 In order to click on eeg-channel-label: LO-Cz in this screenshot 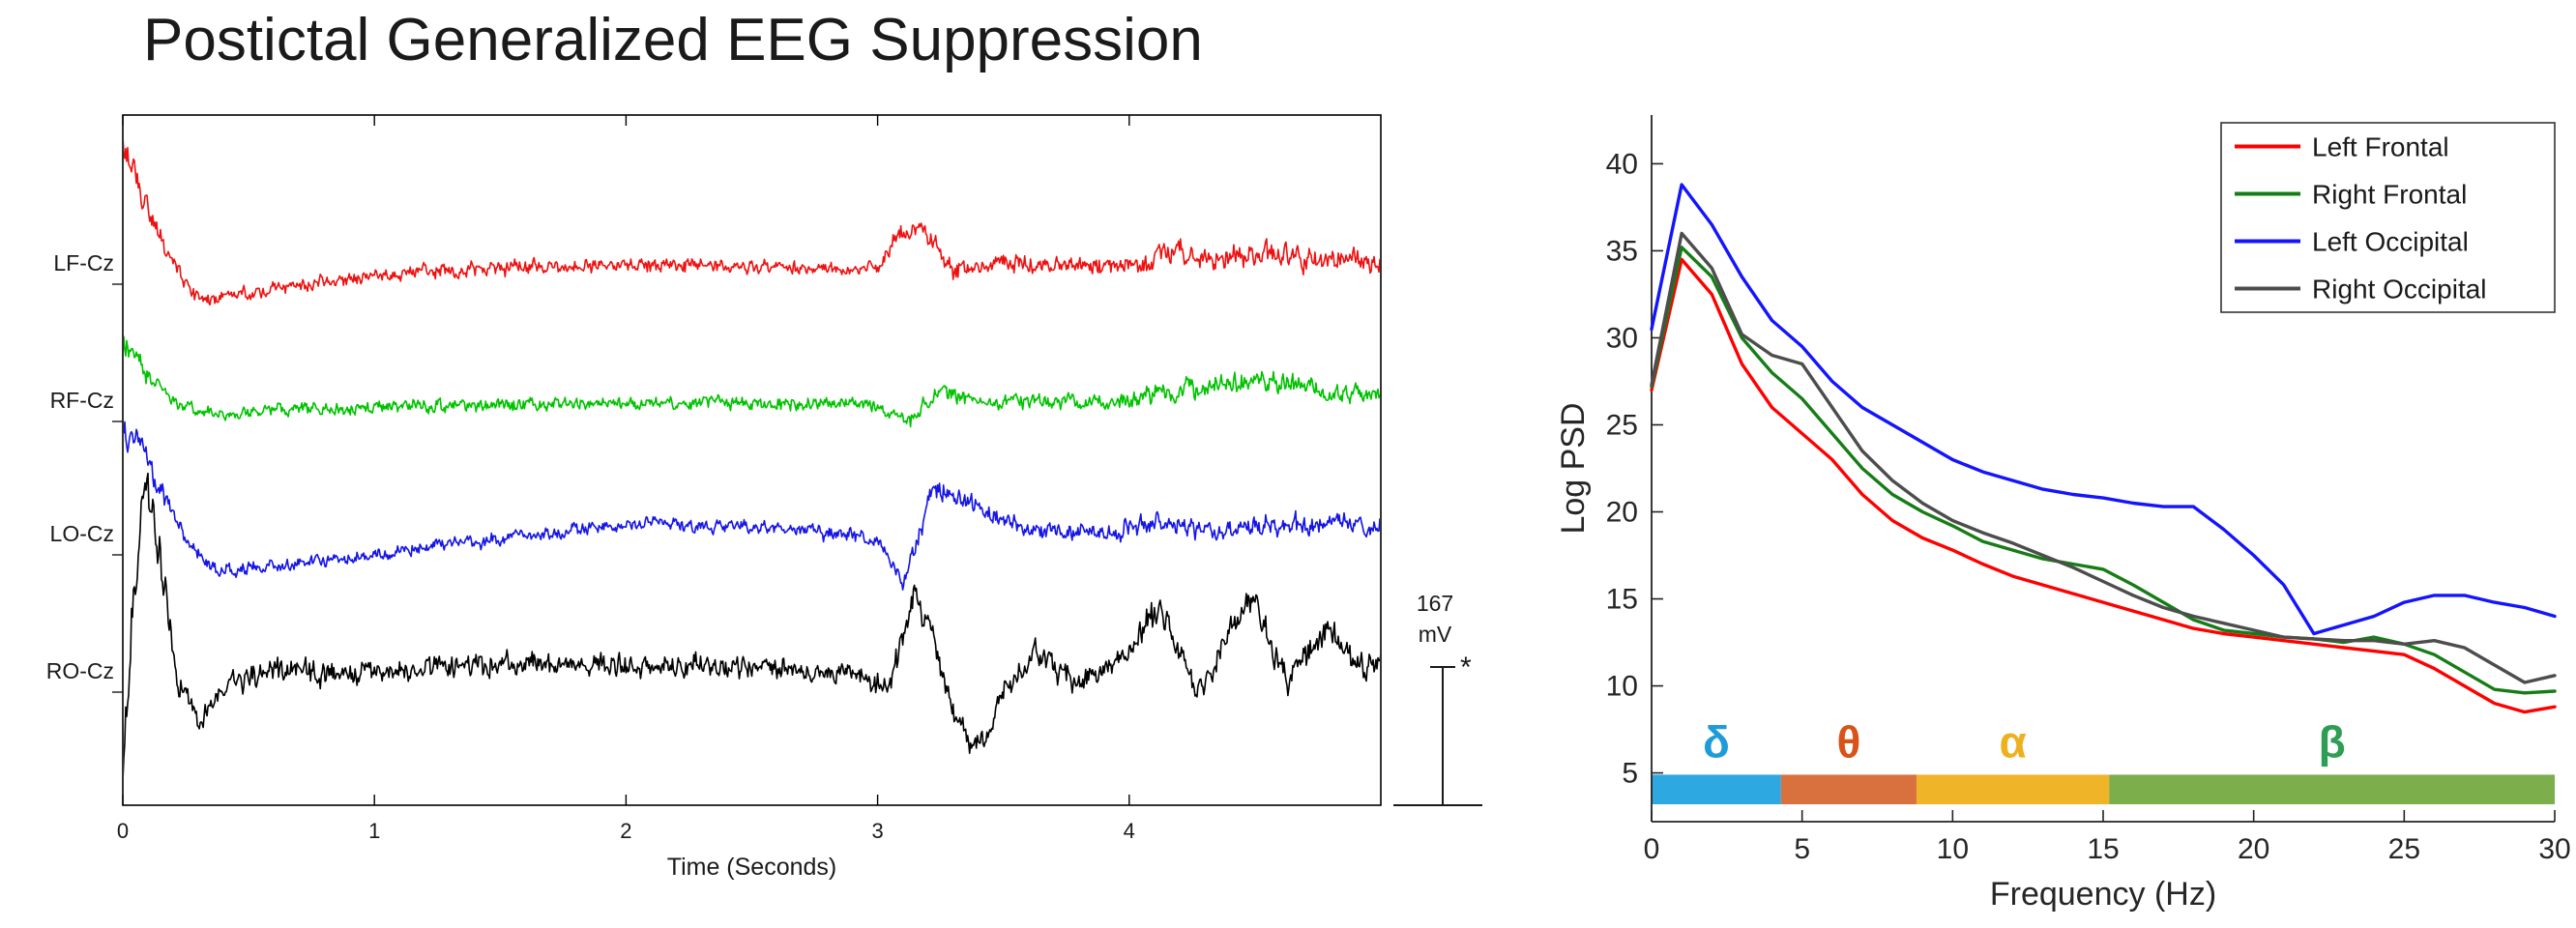, I will do `click(82, 534)`.